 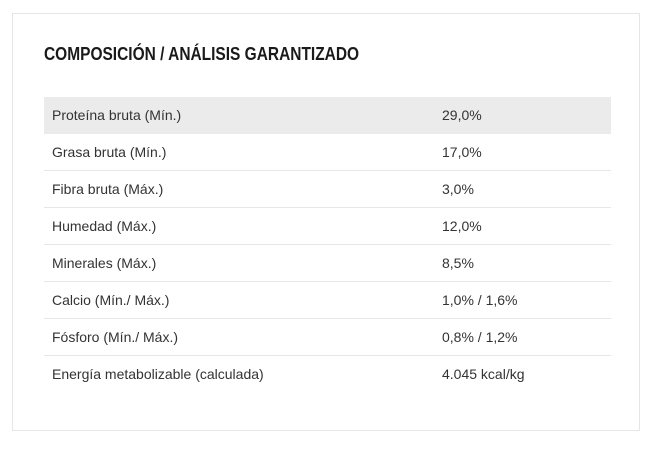 I want to click on row-label: Fibra bruta (Máx.), so click(x=108, y=189).